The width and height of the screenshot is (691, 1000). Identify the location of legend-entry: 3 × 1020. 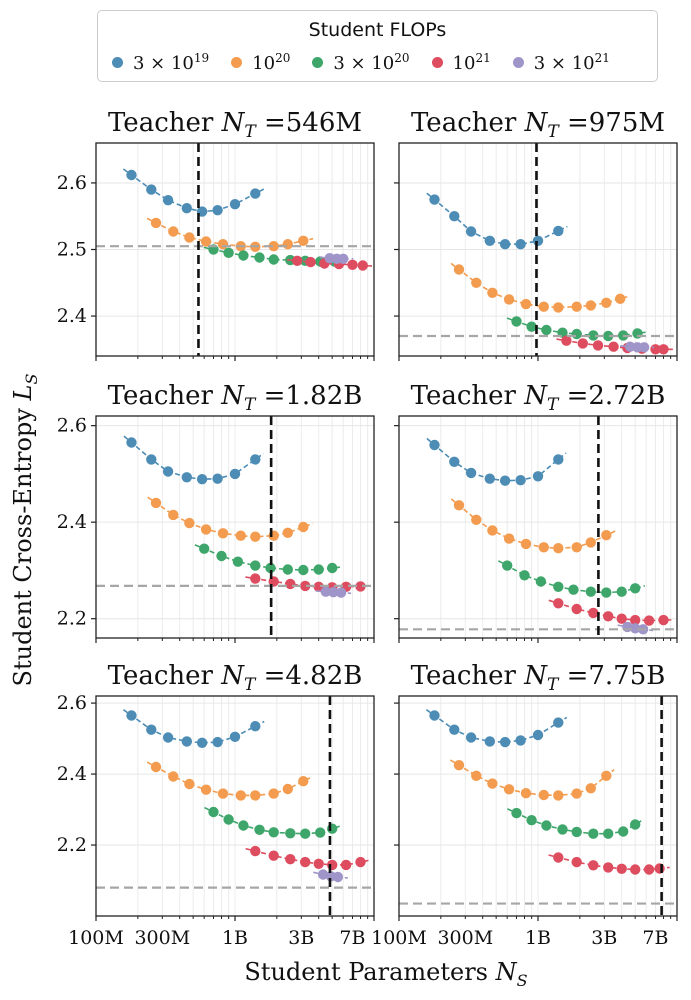
(361, 62).